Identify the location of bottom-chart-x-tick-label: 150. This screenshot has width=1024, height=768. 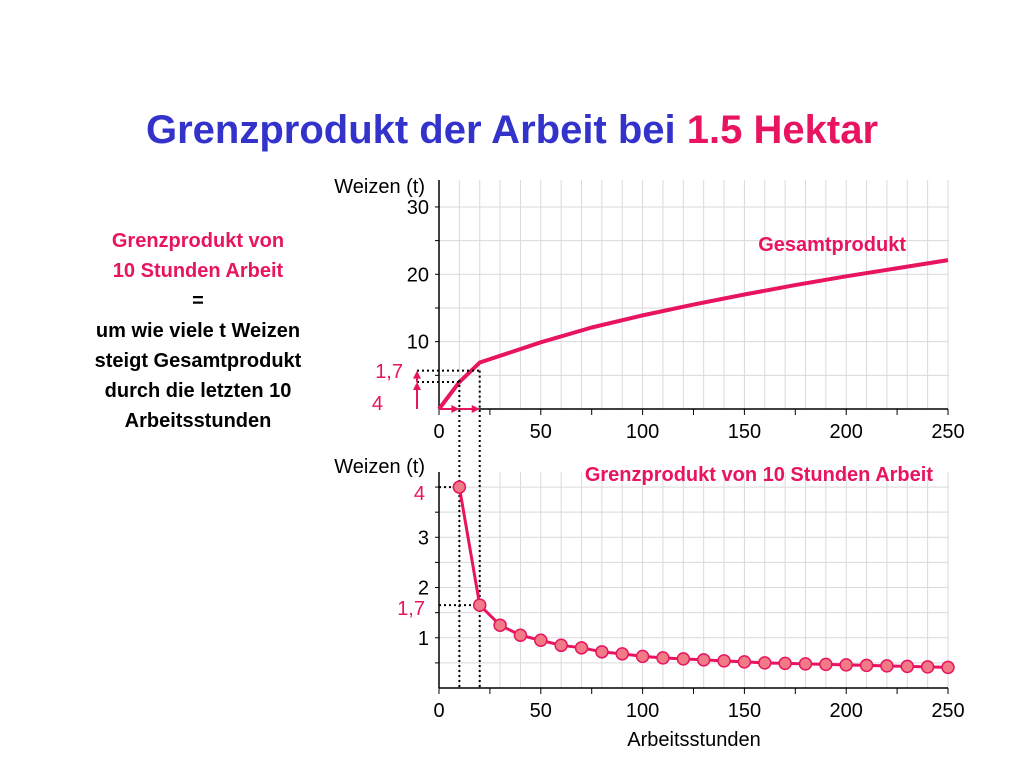
(744, 711).